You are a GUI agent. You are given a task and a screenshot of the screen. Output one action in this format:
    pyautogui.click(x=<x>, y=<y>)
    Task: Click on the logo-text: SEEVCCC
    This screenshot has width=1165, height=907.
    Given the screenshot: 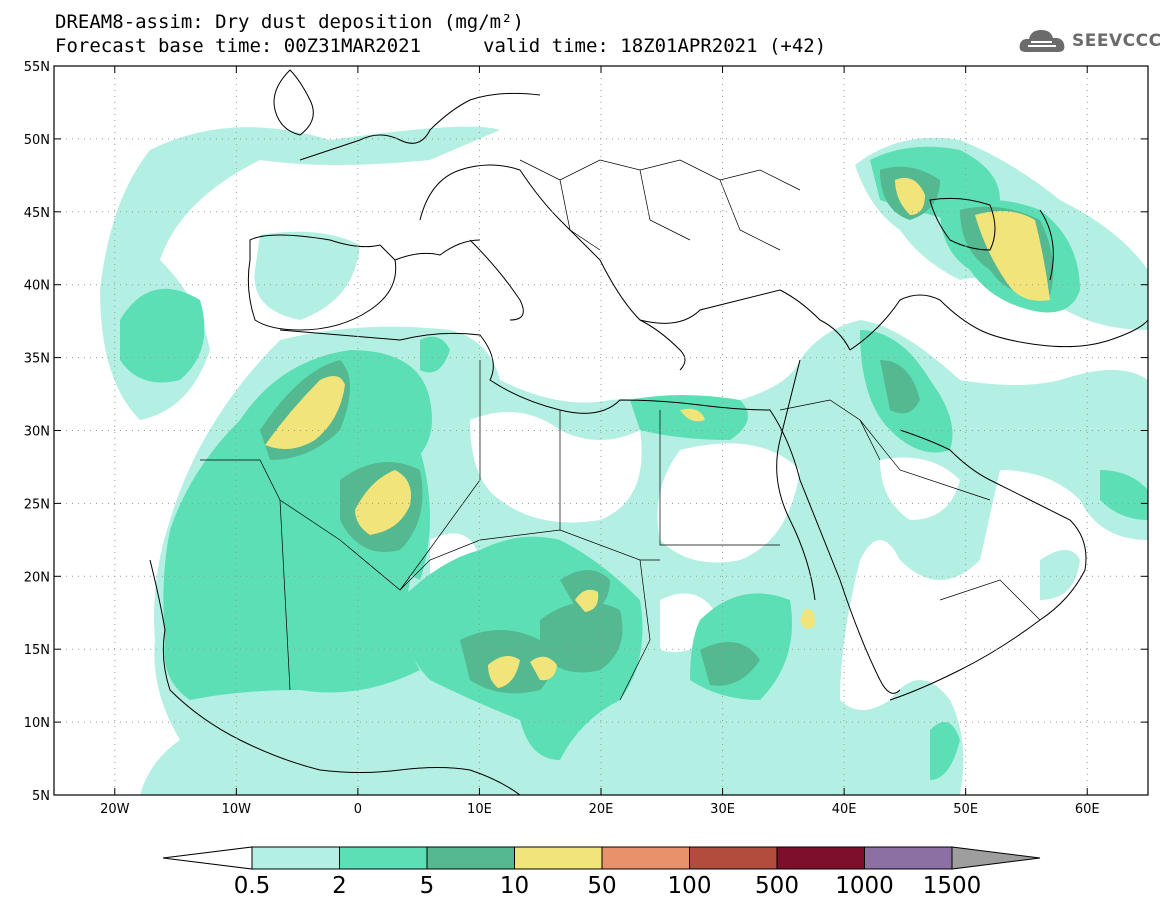 What is the action you would take?
    pyautogui.click(x=1117, y=41)
    